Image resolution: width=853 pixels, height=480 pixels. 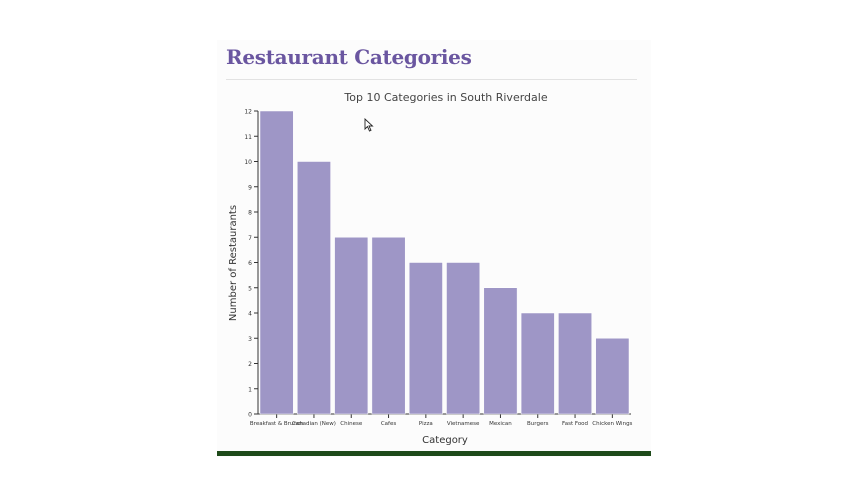 What do you see at coordinates (369, 125) in the screenshot?
I see `mouse-pointer-icon` at bounding box center [369, 125].